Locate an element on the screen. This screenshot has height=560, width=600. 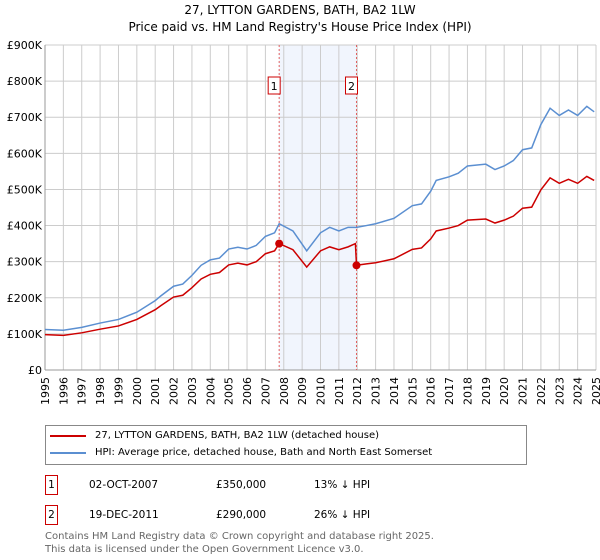
y-tick-label: £500K is located at coordinates (25, 189).